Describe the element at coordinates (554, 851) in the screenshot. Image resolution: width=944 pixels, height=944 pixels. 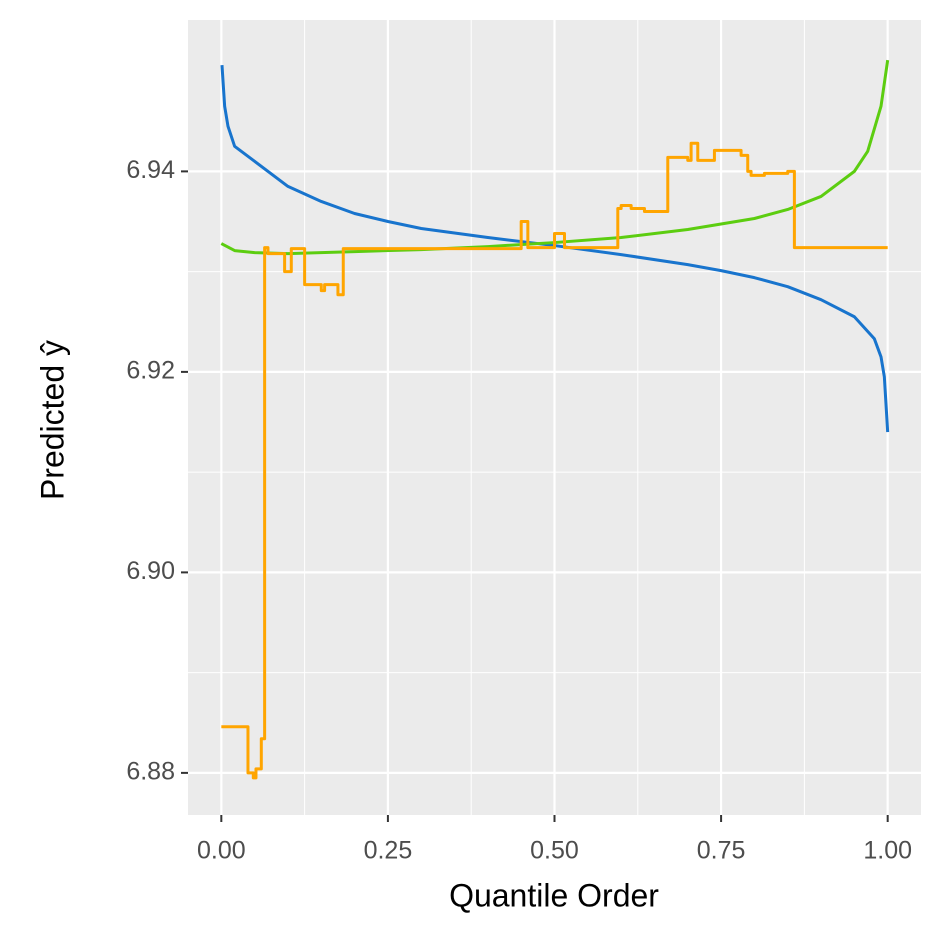
I see `x-tick-label: 0.50` at that location.